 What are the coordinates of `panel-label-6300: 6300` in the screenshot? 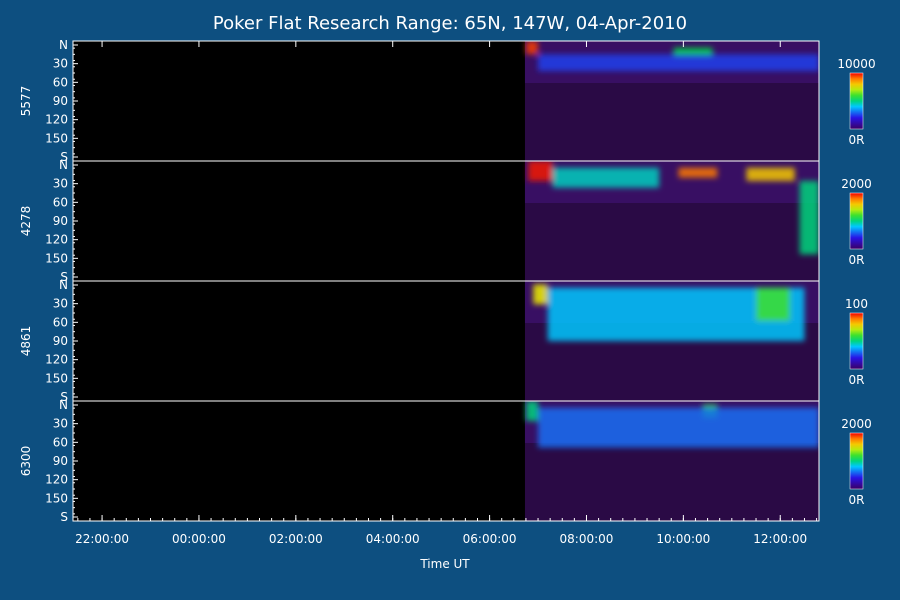 It's located at (26, 461).